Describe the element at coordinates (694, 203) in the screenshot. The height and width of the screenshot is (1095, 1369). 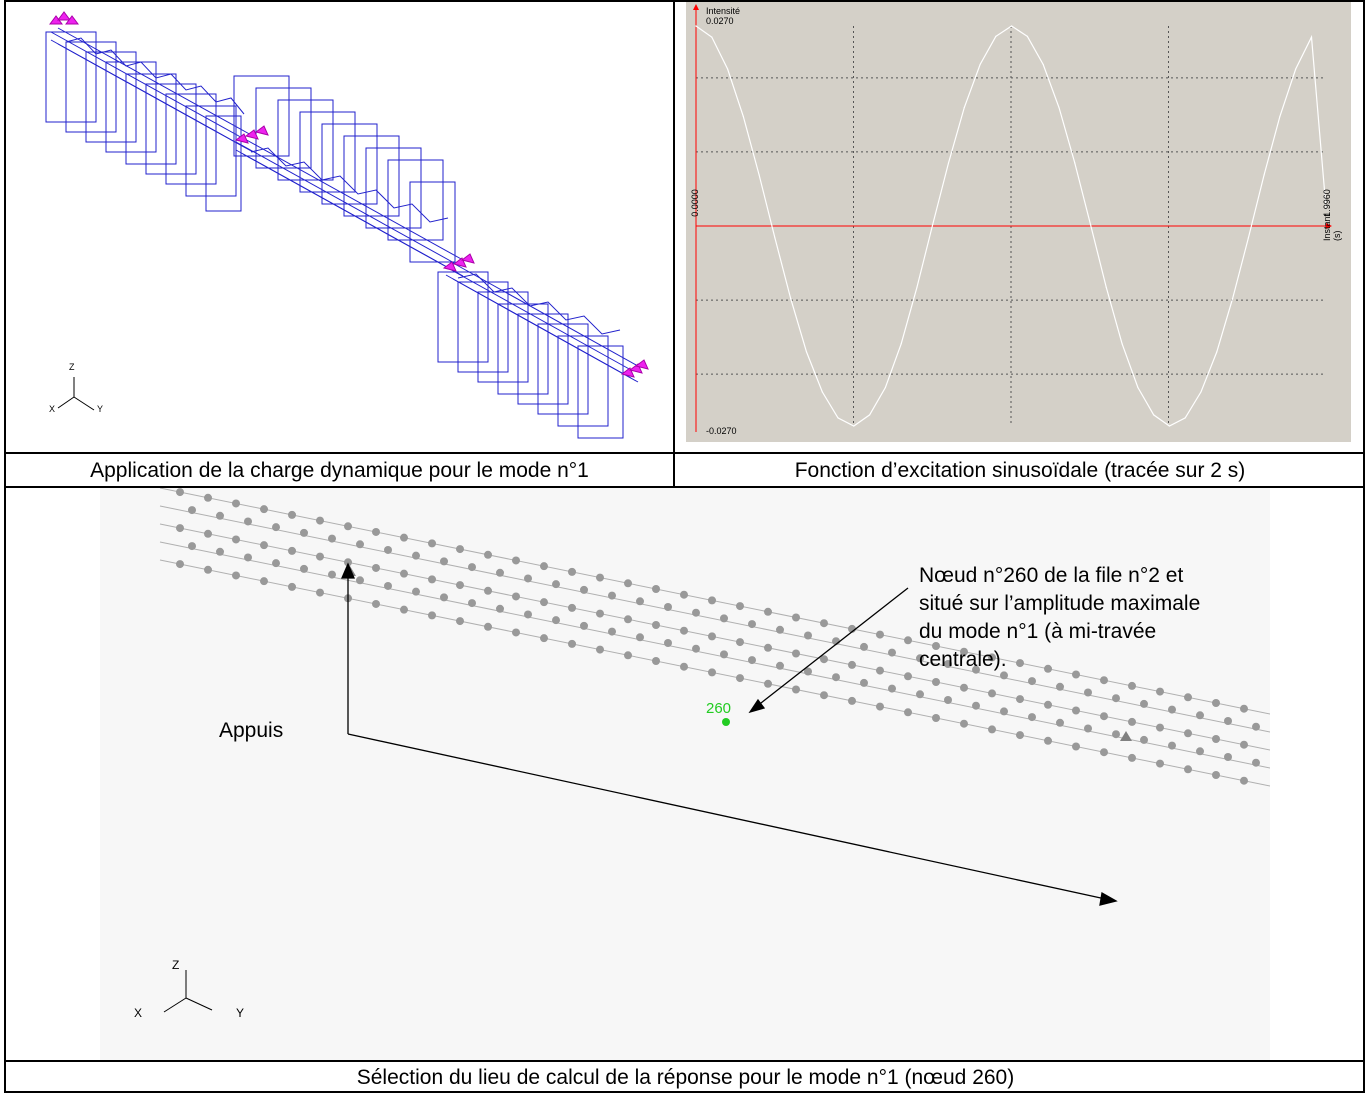
I see `chart-yzero-label: 0.0000` at that location.